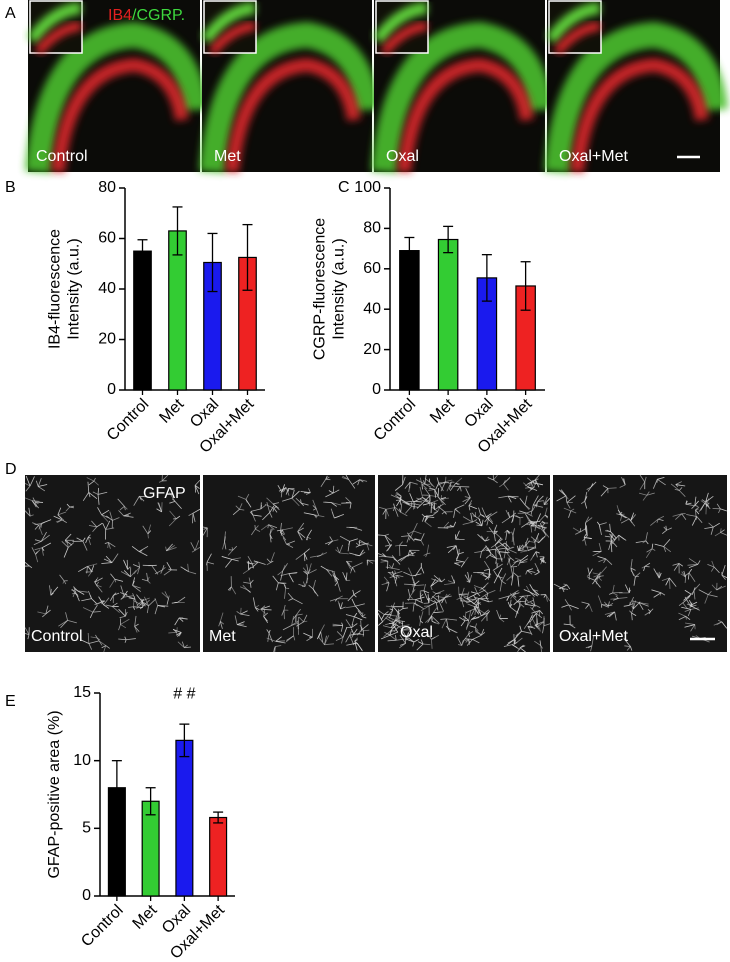 The height and width of the screenshot is (962, 730). I want to click on condition-label: Oxal, so click(416, 632).